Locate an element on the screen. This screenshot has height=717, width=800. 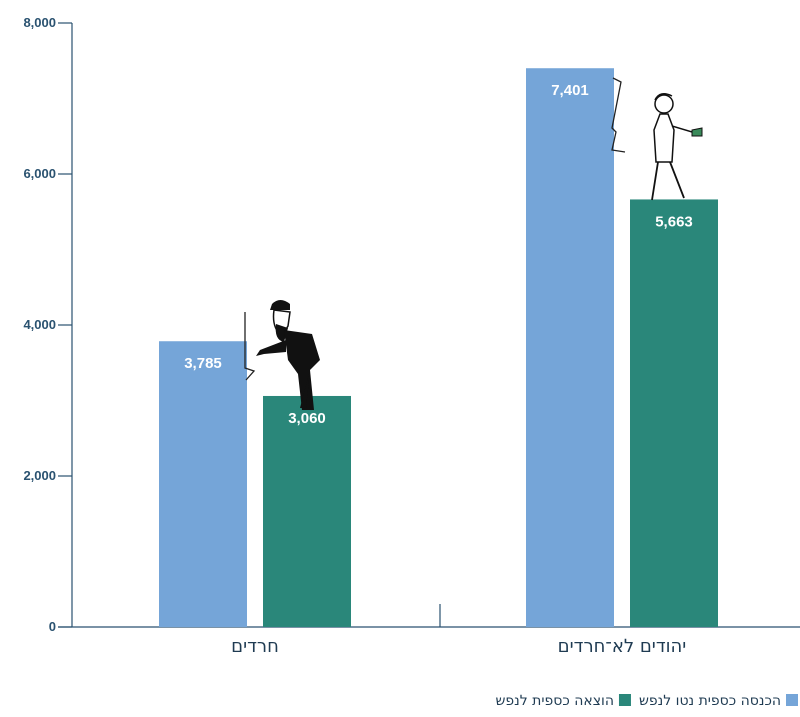
bar-value-label: 3,785 is located at coordinates (203, 363).